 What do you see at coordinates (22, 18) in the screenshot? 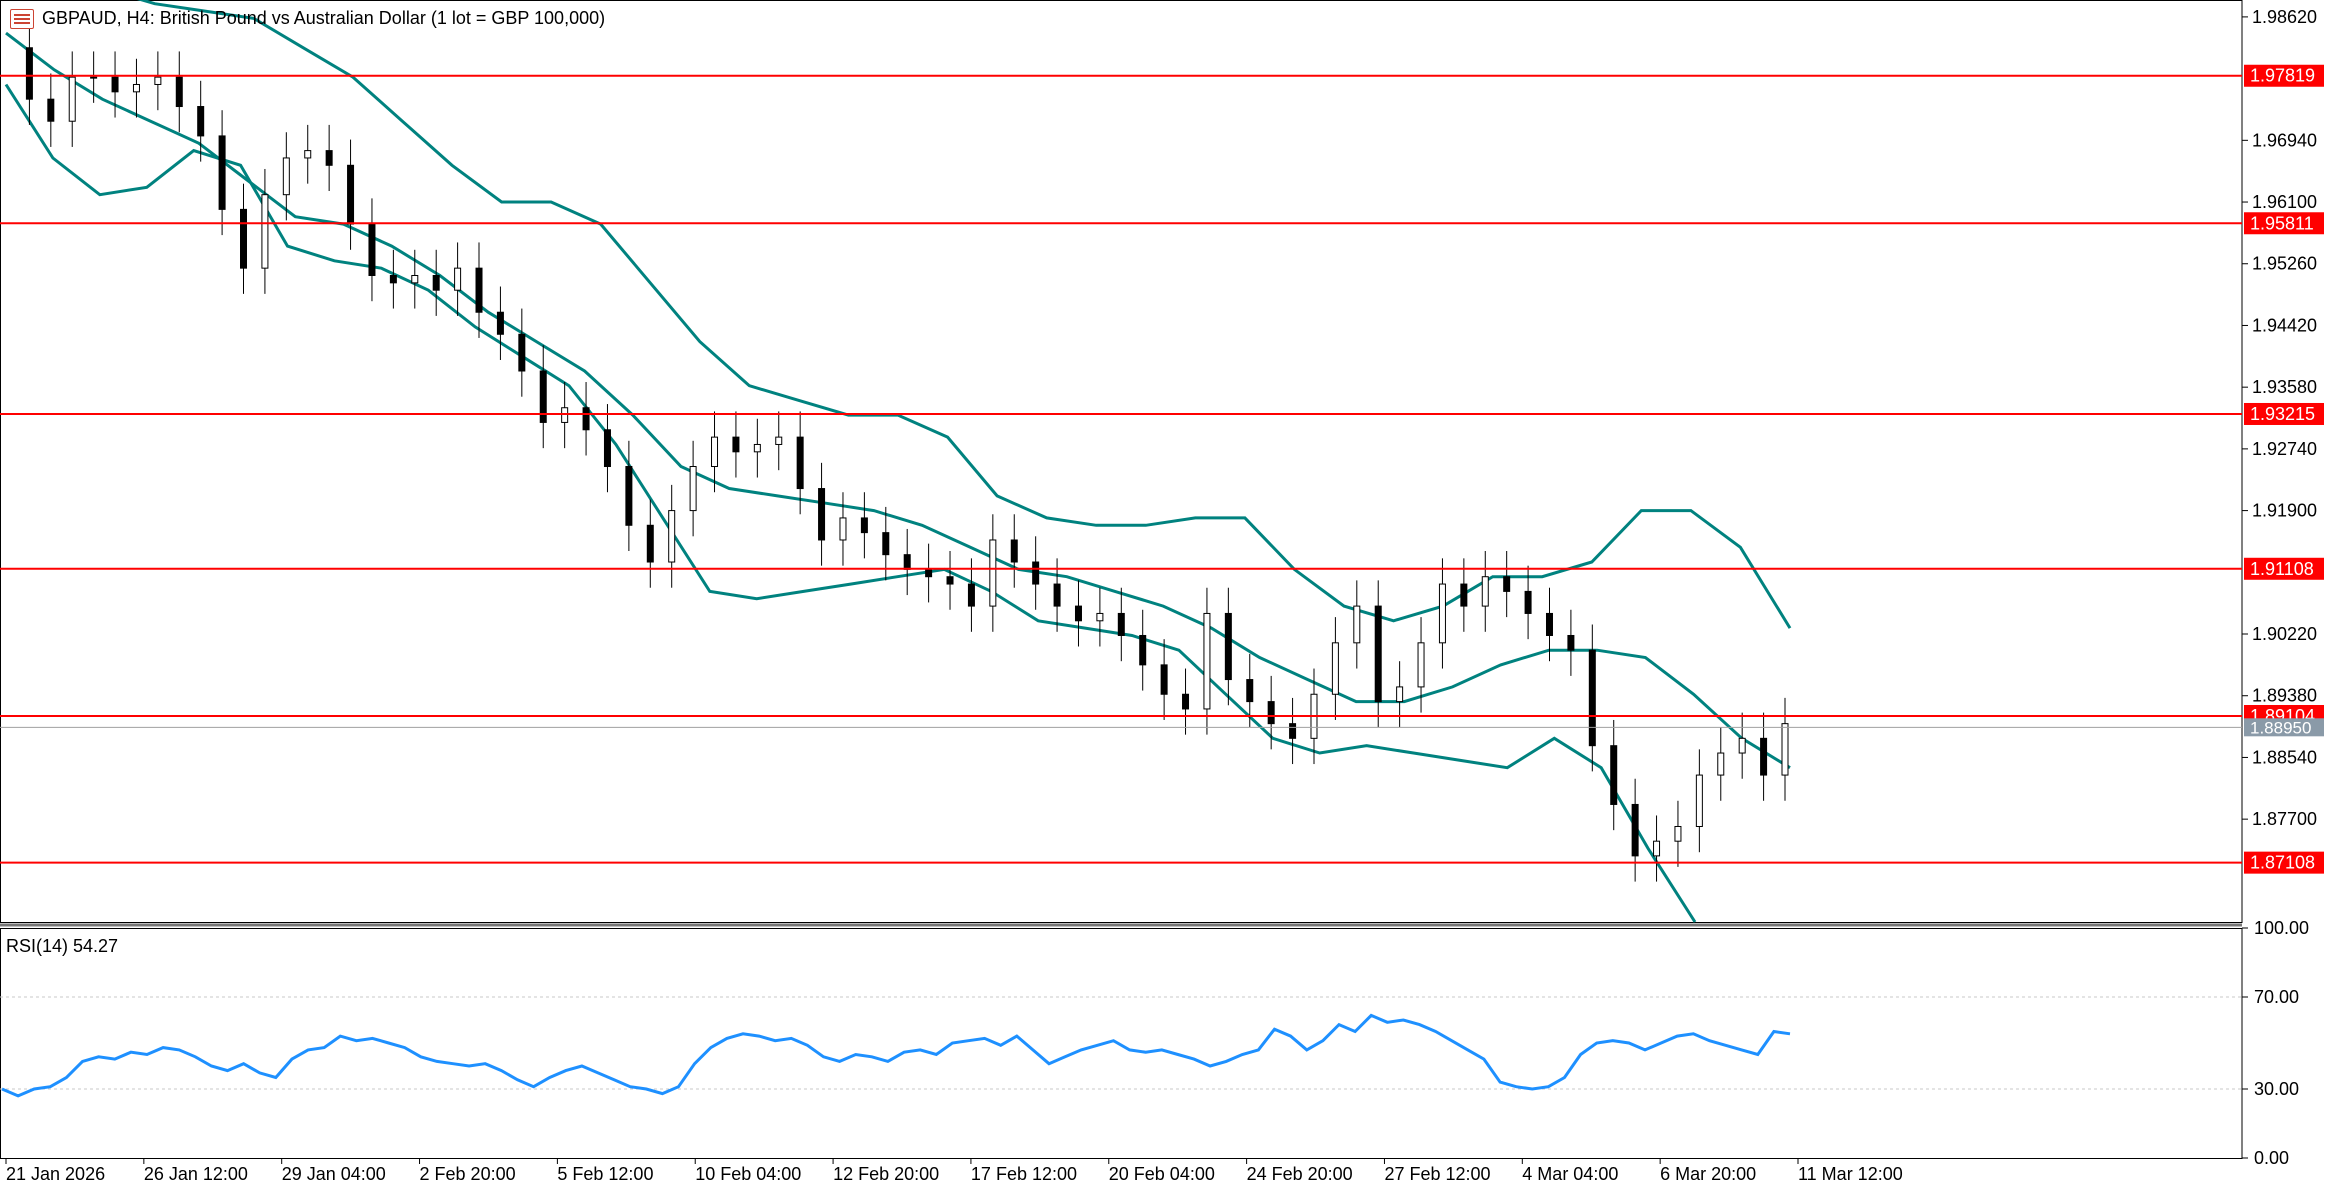
I see `chart-menu-icon` at bounding box center [22, 18].